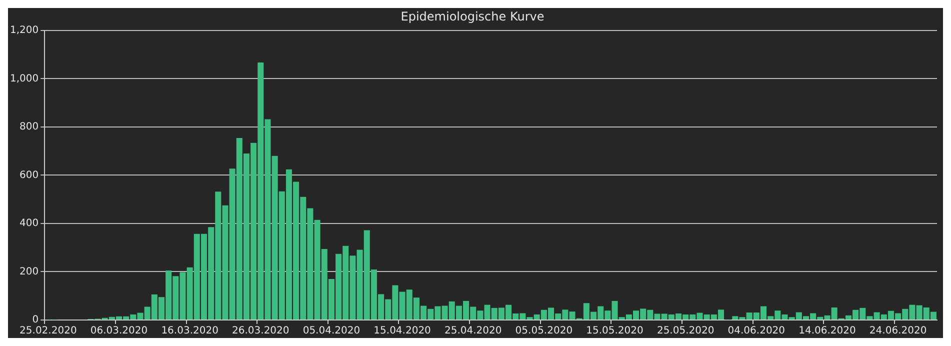 This screenshot has height=346, width=951. What do you see at coordinates (24, 30) in the screenshot?
I see `y-tick-label: 1,200` at bounding box center [24, 30].